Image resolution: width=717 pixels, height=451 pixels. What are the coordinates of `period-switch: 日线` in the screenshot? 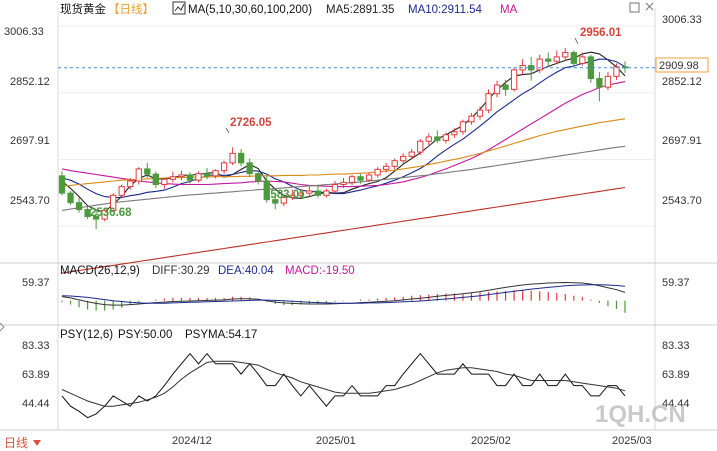 It's located at (22, 443).